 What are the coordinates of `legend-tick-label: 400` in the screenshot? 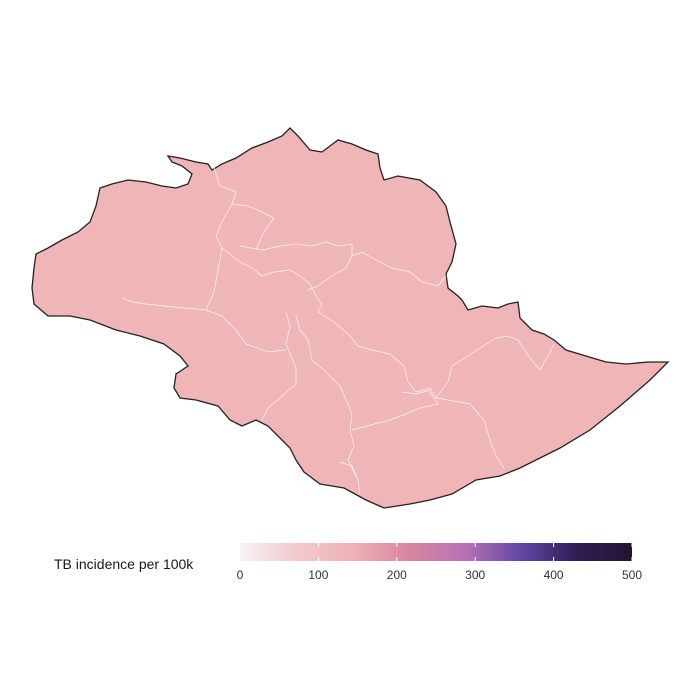 It's located at (554, 575).